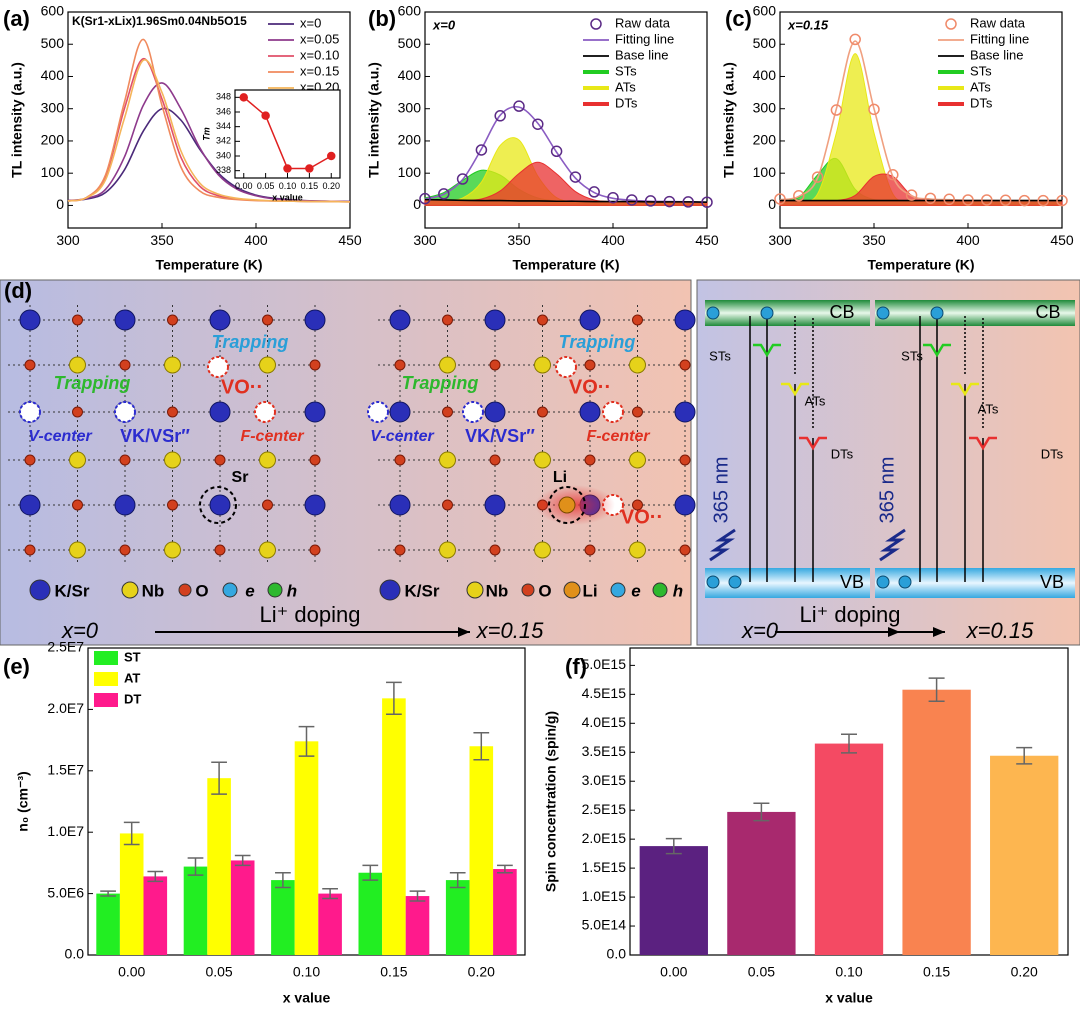 The image size is (1080, 1015). What do you see at coordinates (589, 590) in the screenshot?
I see `diagram-text: Li` at bounding box center [589, 590].